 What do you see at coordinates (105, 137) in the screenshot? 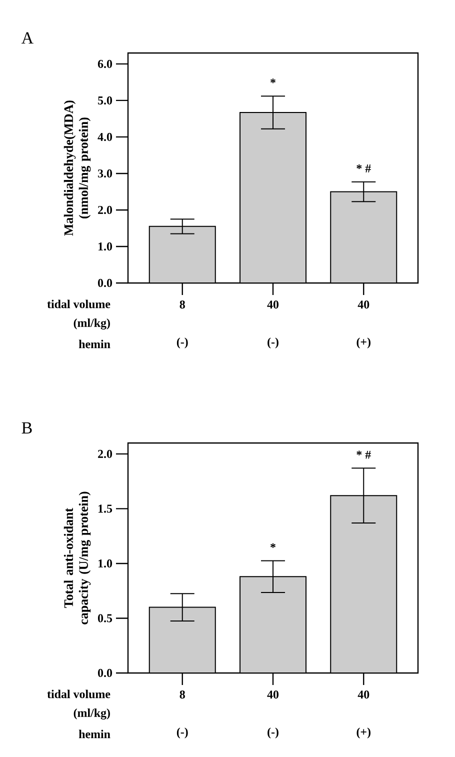
I see `y-tick-label: 4.0` at bounding box center [105, 137].